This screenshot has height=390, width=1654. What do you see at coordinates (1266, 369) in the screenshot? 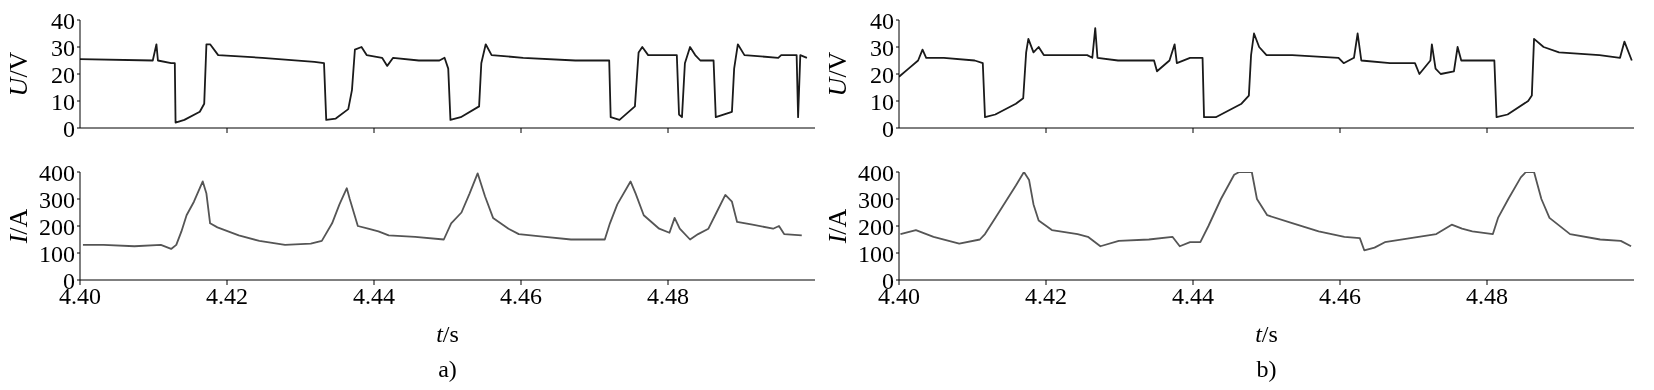
I see `text: b)` at bounding box center [1266, 369].